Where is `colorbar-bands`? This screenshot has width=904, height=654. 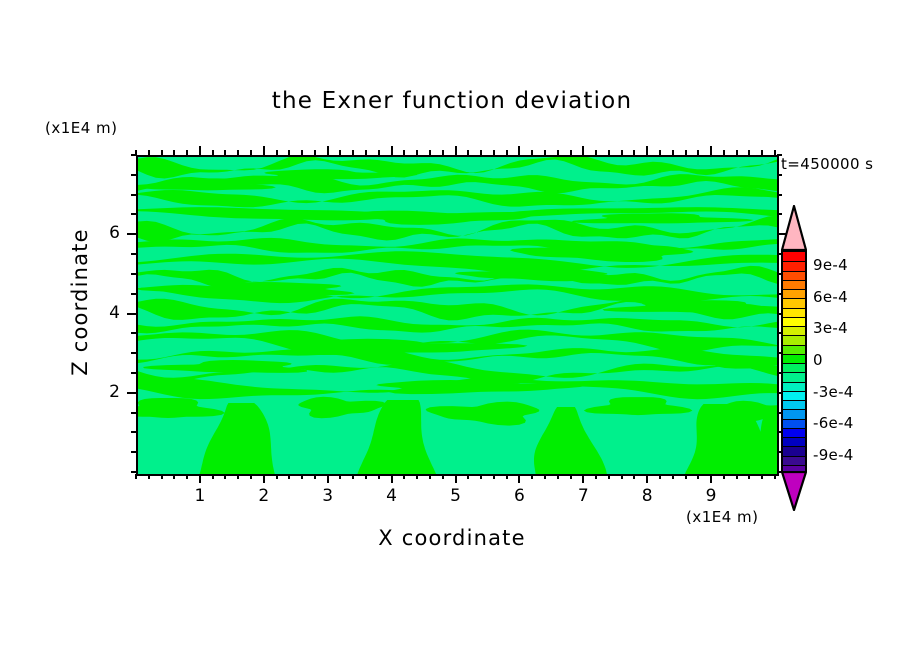
colorbar-bands is located at coordinates (794, 362).